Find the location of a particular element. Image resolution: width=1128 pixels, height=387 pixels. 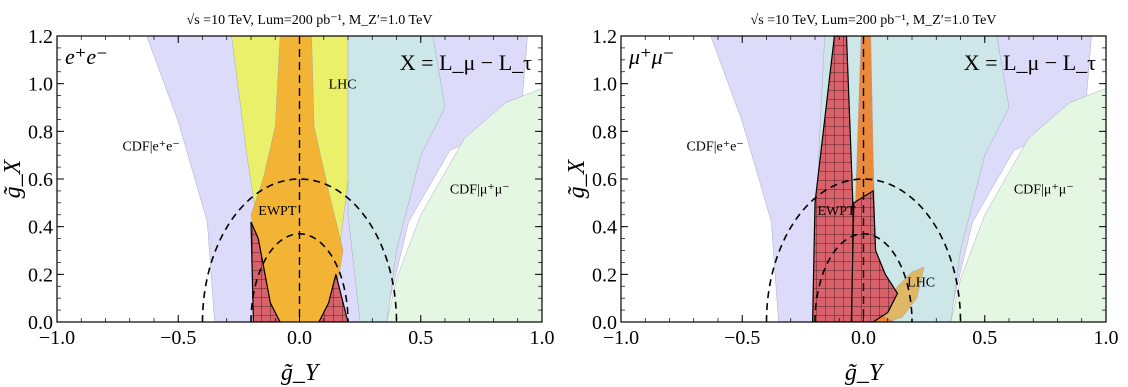

region-cdf-overlap is located at coordinates (396, 179).